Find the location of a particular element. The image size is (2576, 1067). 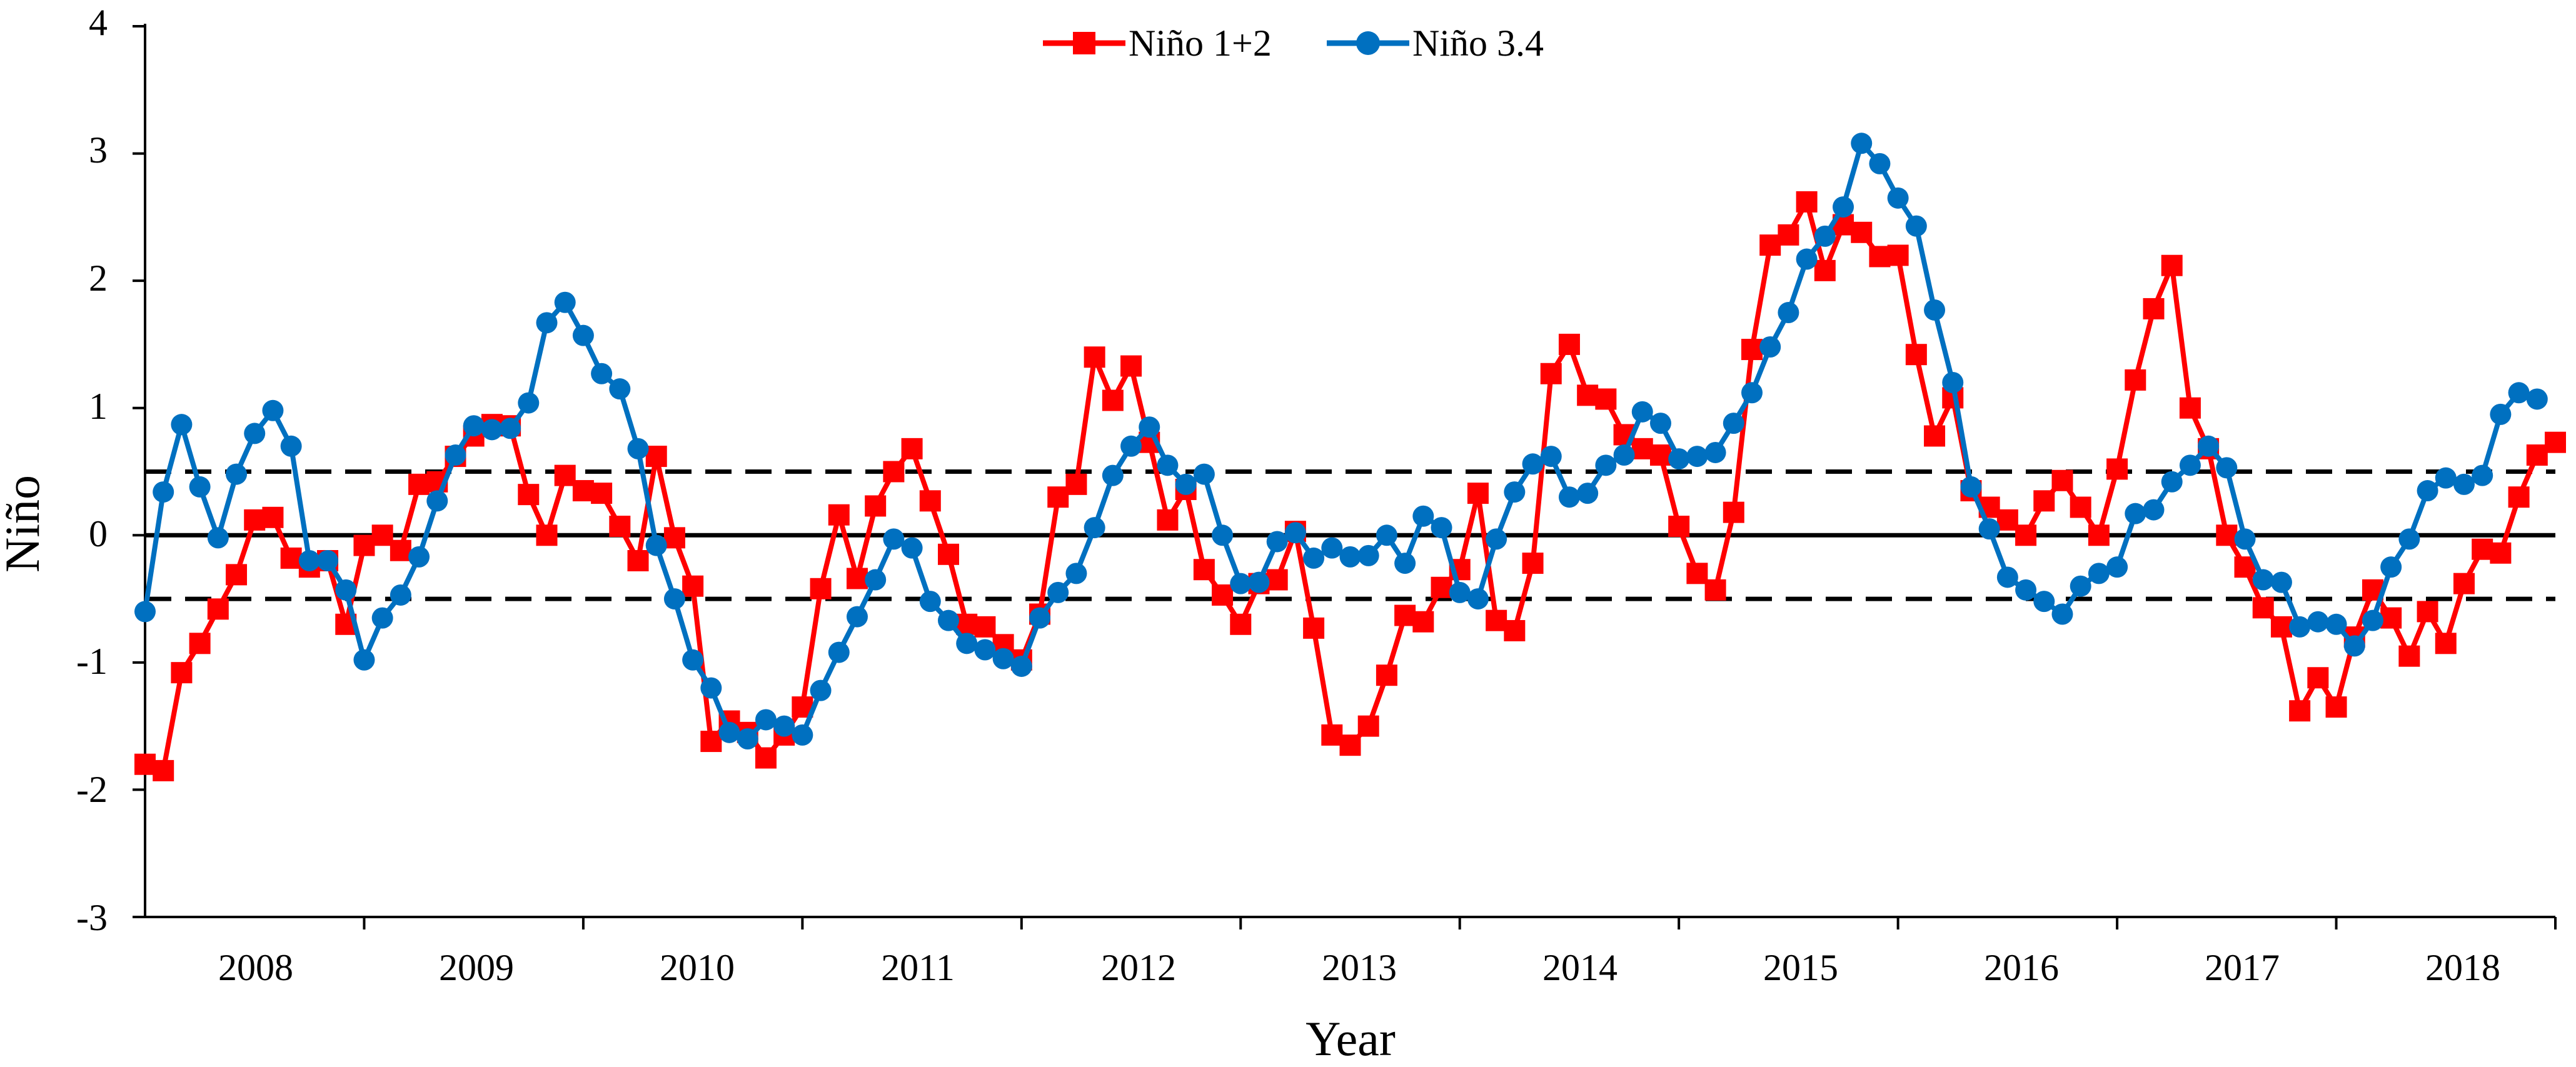

y-tick-label: -3 is located at coordinates (92, 918).